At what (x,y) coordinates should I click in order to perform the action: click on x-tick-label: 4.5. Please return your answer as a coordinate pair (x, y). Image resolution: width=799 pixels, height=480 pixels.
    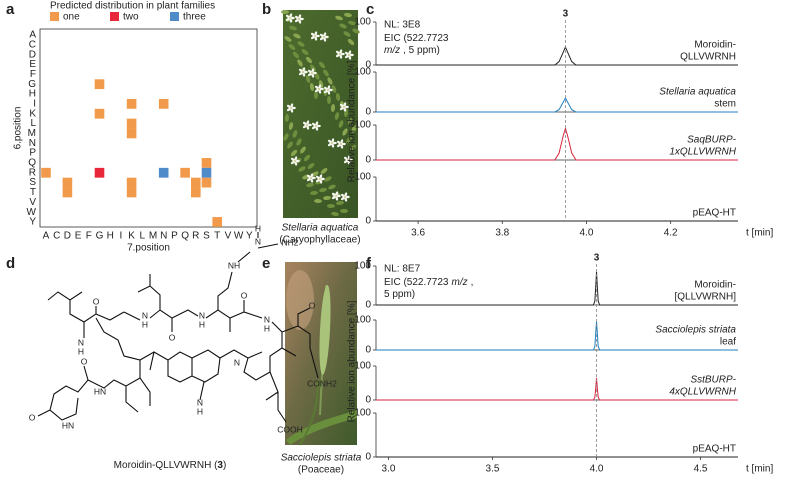
    Looking at the image, I should click on (701, 469).